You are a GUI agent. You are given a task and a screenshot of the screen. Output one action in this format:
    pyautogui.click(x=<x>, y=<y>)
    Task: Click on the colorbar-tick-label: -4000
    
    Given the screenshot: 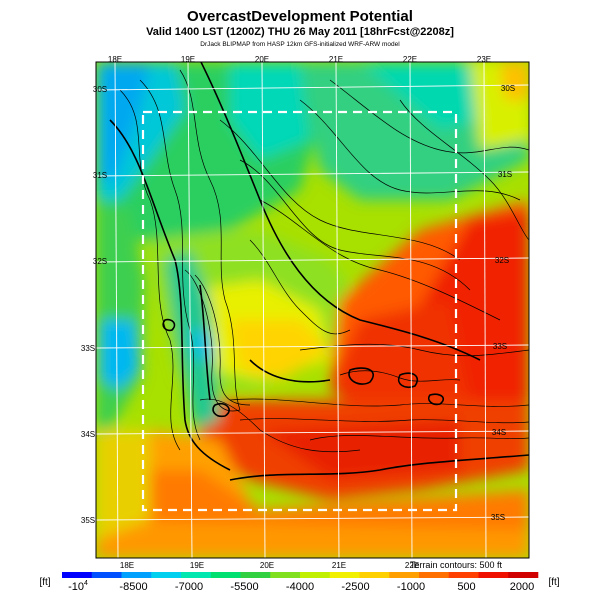 What is the action you would take?
    pyautogui.click(x=300, y=587)
    